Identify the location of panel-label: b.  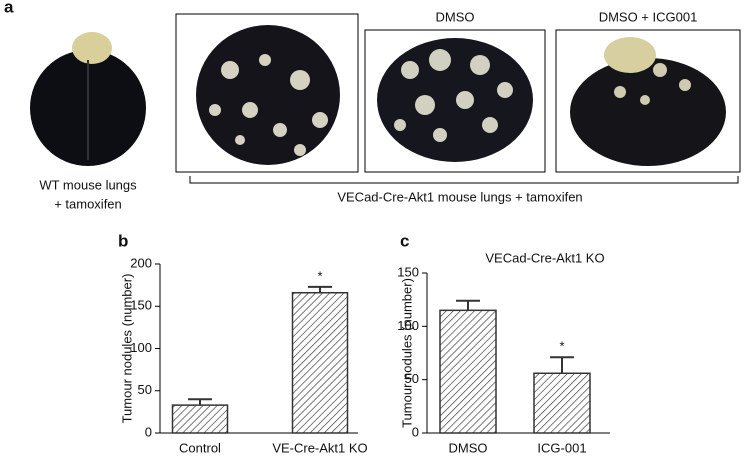
(123, 240).